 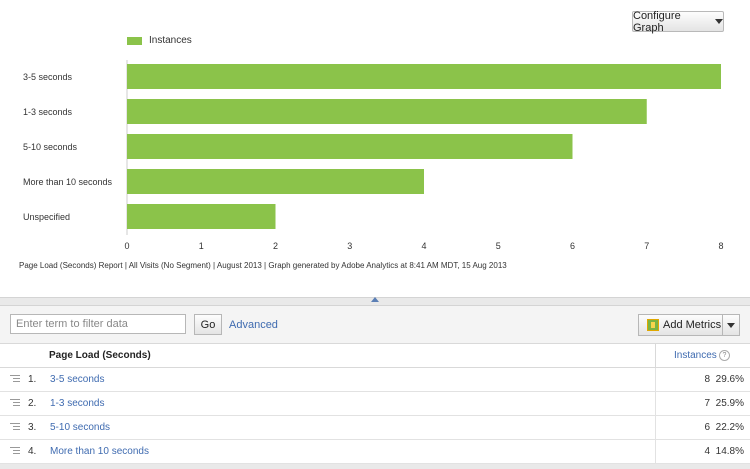 What do you see at coordinates (80, 427) in the screenshot?
I see `row-label-link: 5-10 seconds` at bounding box center [80, 427].